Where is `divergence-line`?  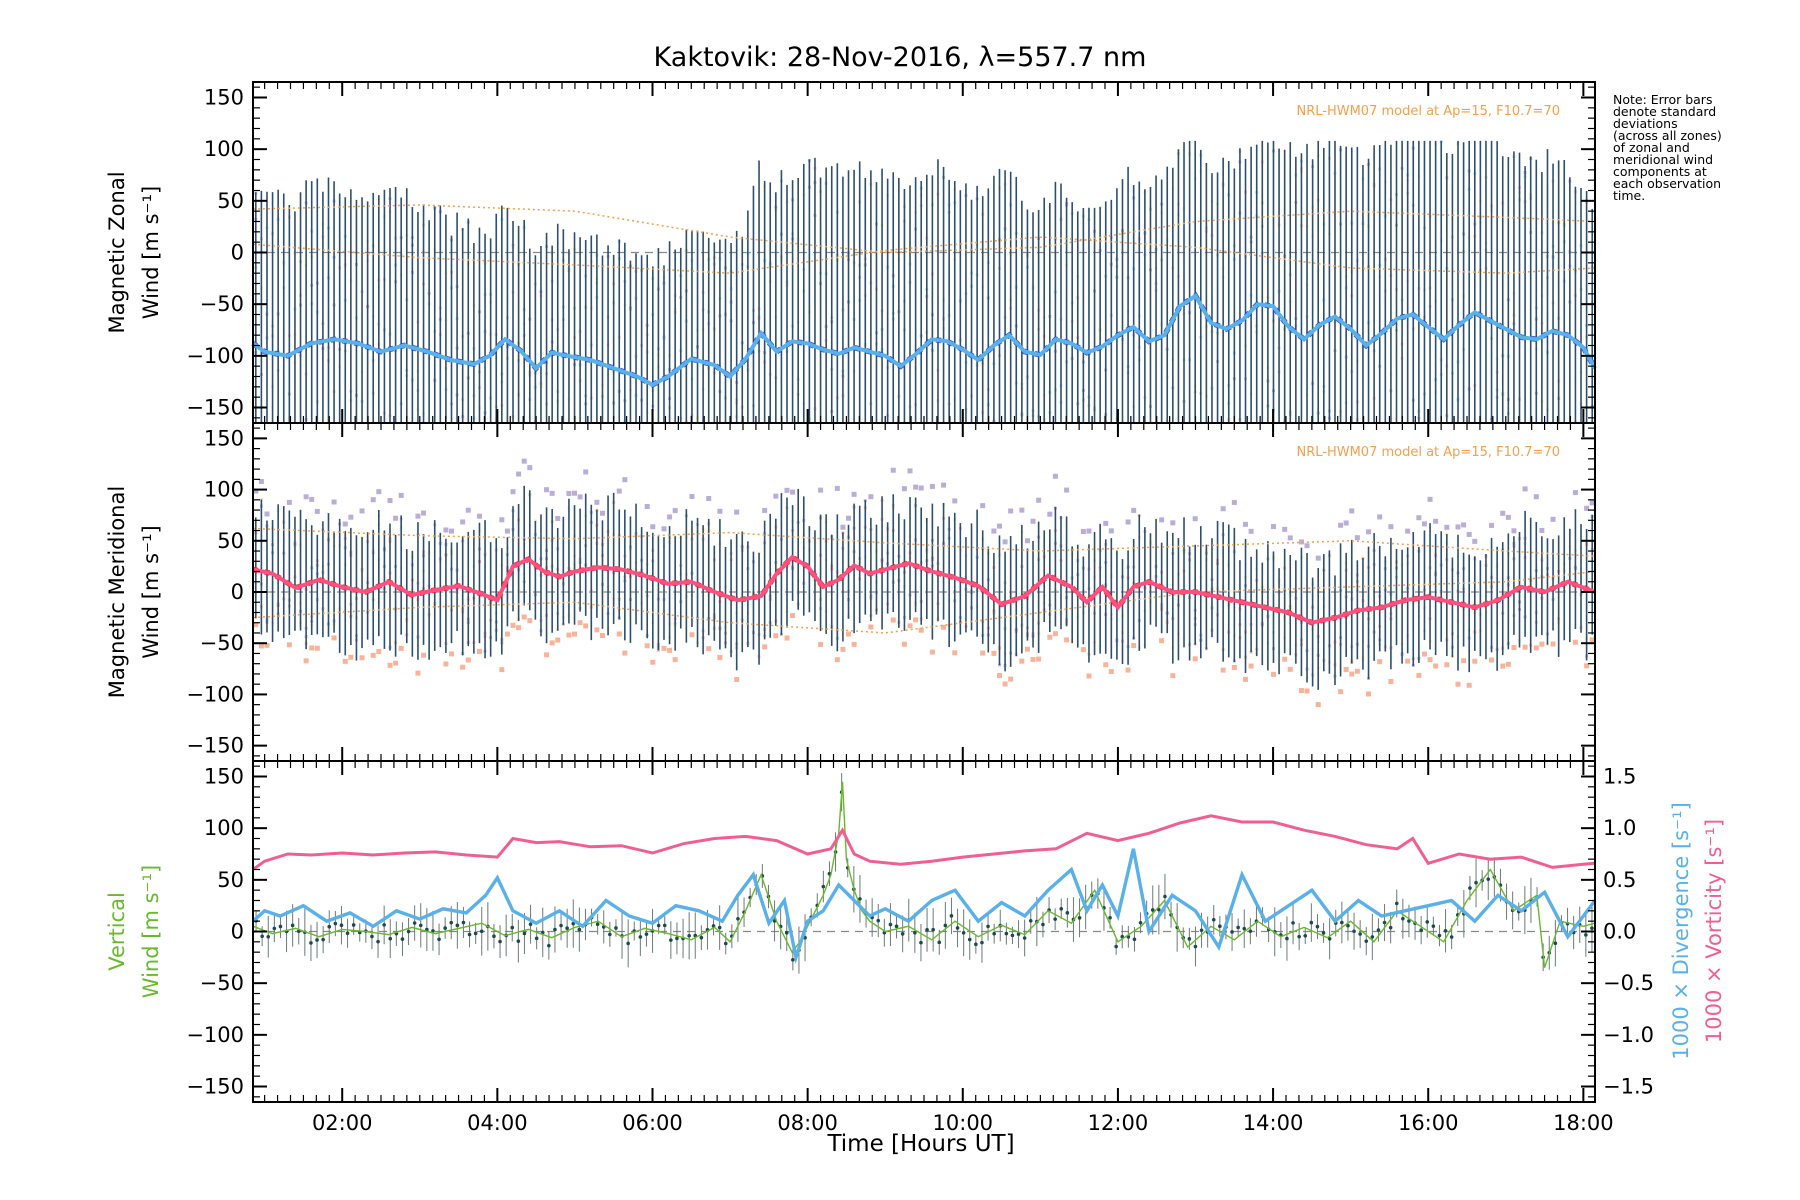 divergence-line is located at coordinates (924, 906).